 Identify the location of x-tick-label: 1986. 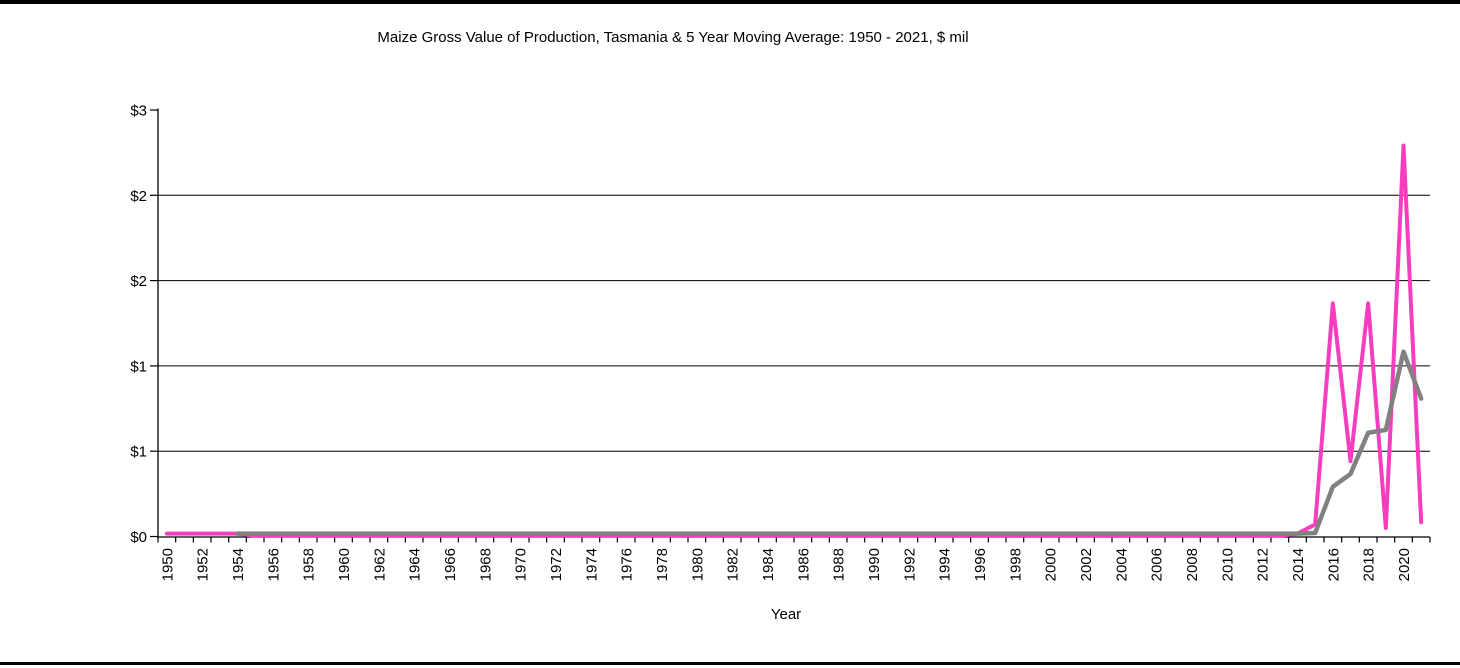
(803, 564).